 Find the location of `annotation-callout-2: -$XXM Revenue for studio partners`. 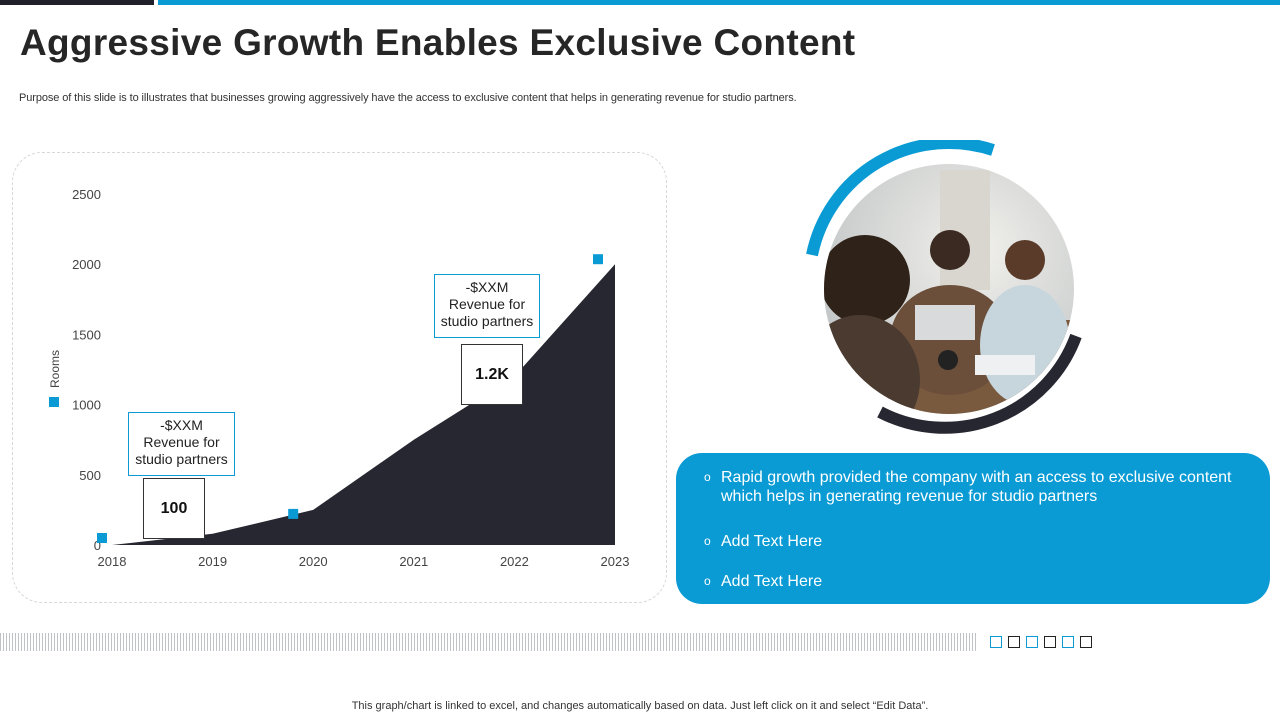

annotation-callout-2: -$XXM Revenue for studio partners is located at coordinates (487, 306).